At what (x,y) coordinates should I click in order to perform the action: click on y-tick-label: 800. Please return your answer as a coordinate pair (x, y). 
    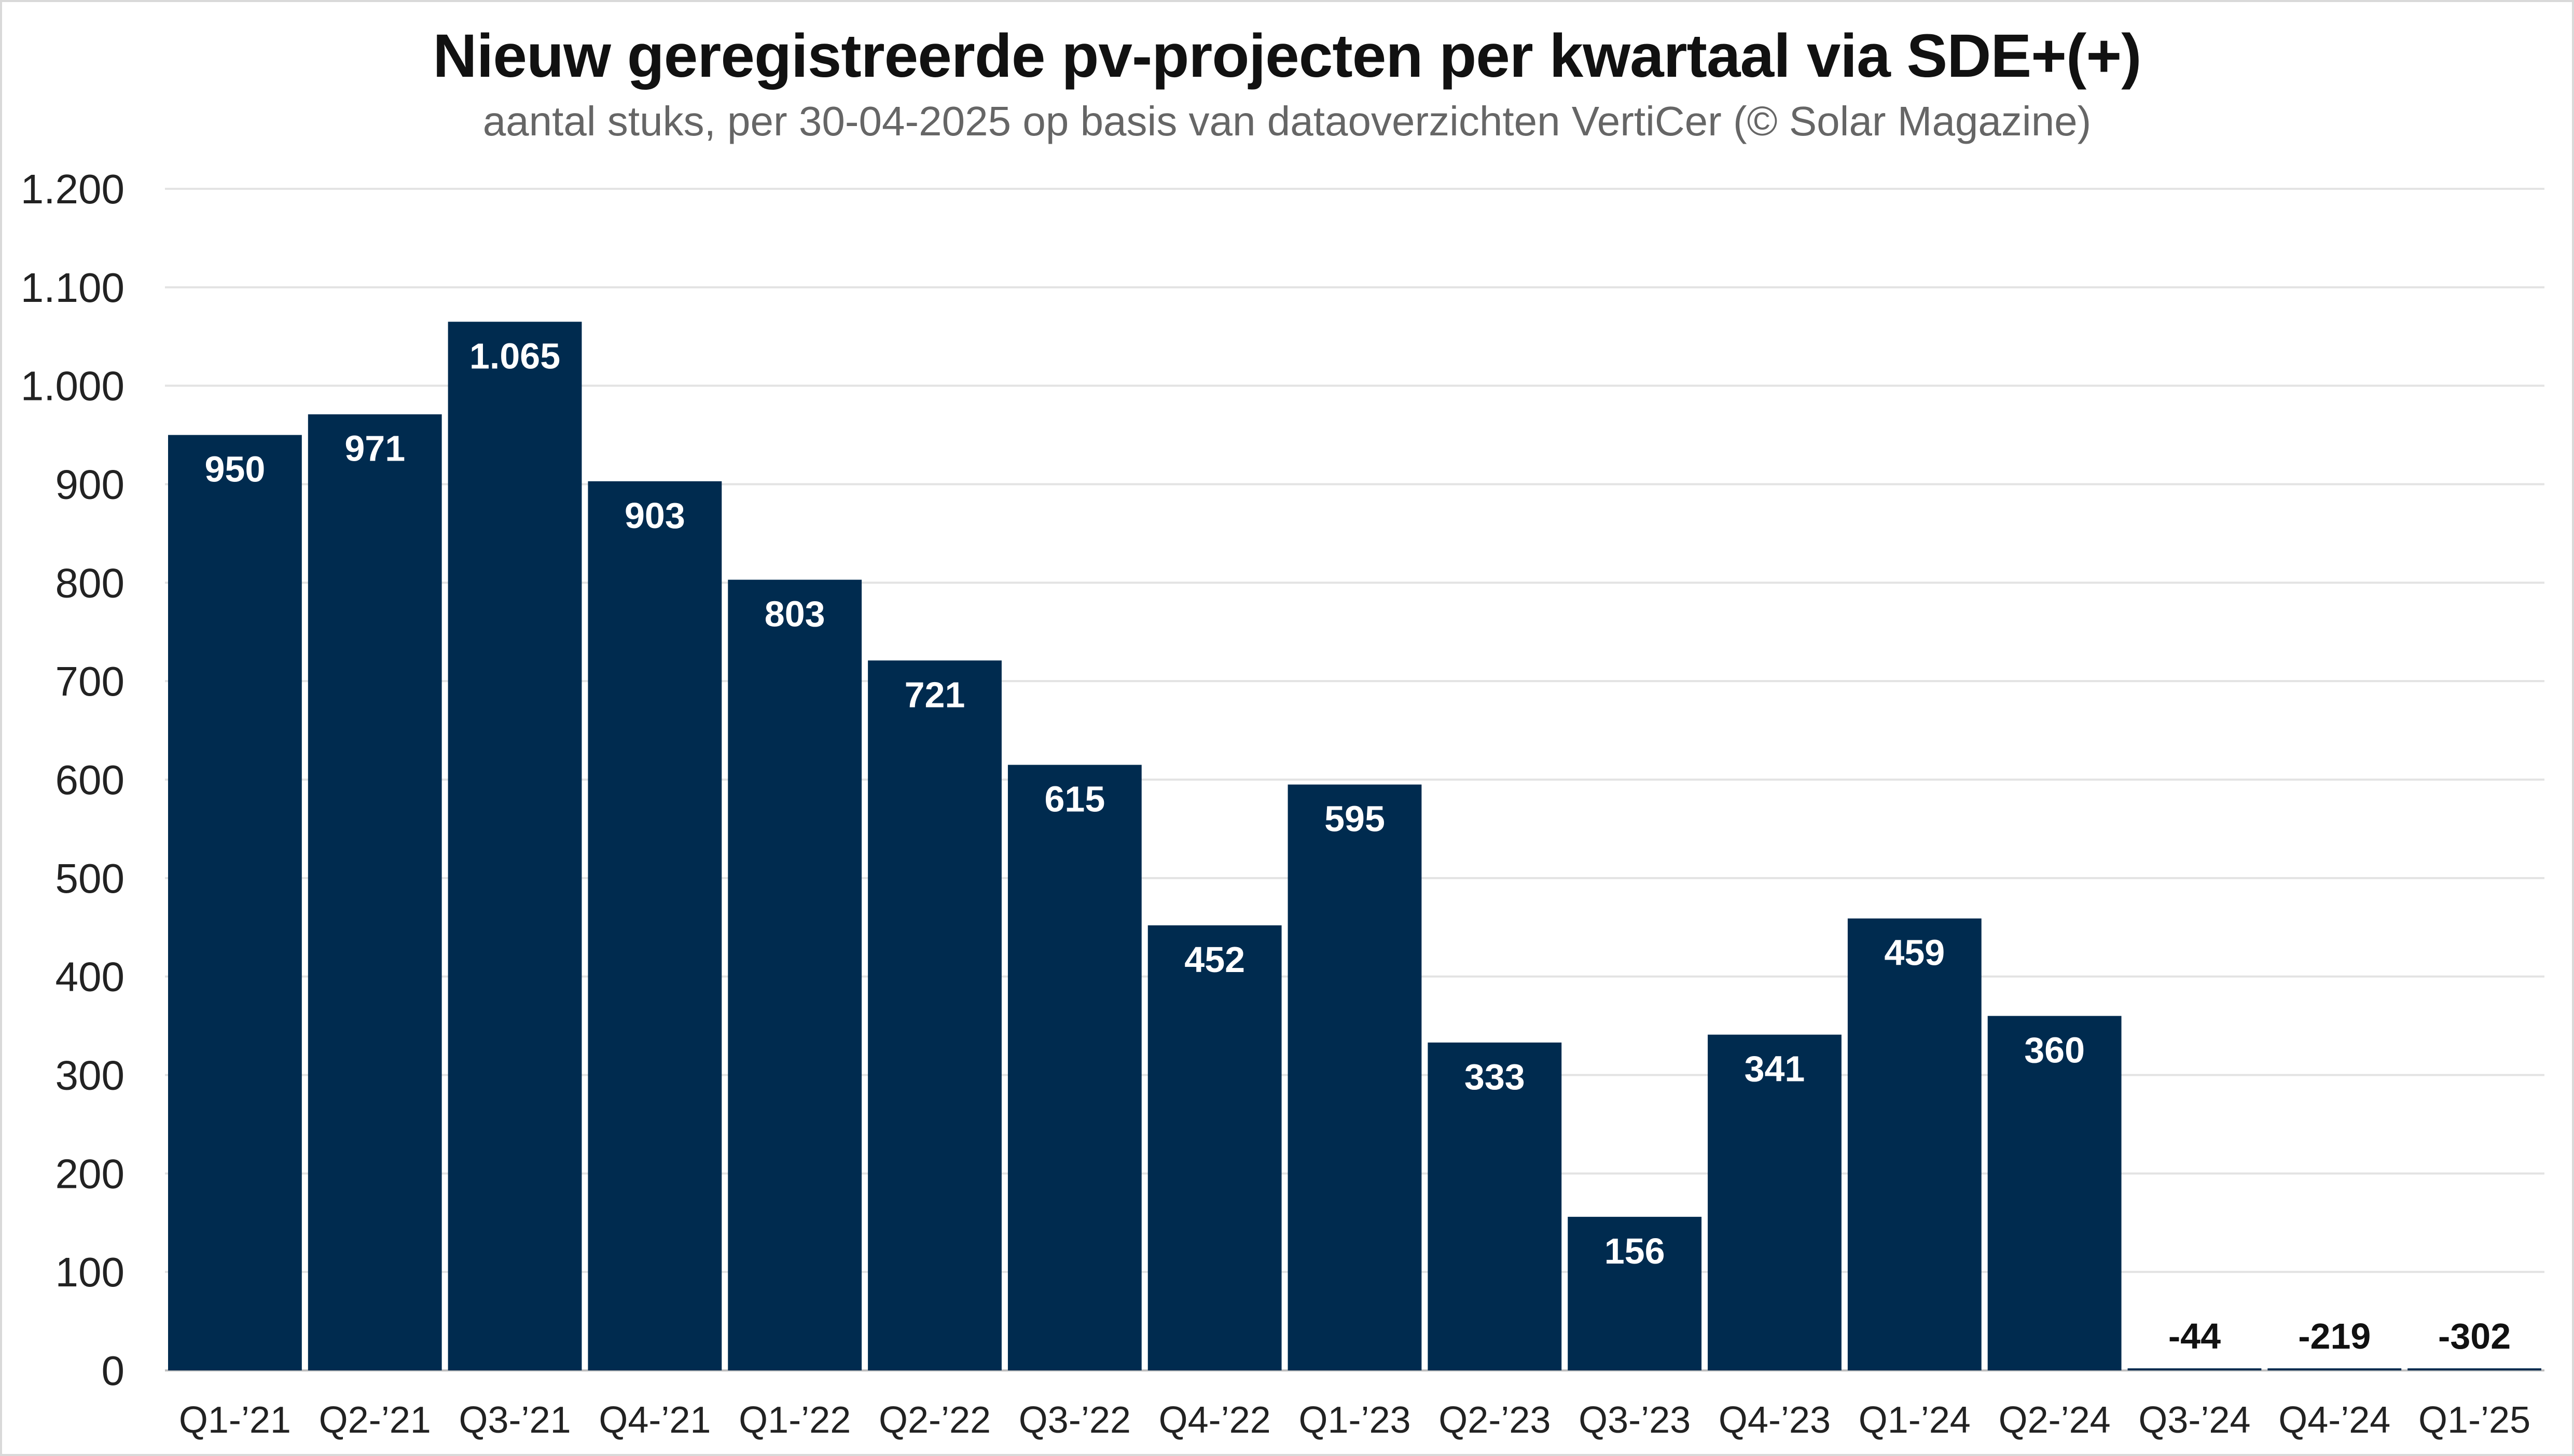
    Looking at the image, I should click on (90, 583).